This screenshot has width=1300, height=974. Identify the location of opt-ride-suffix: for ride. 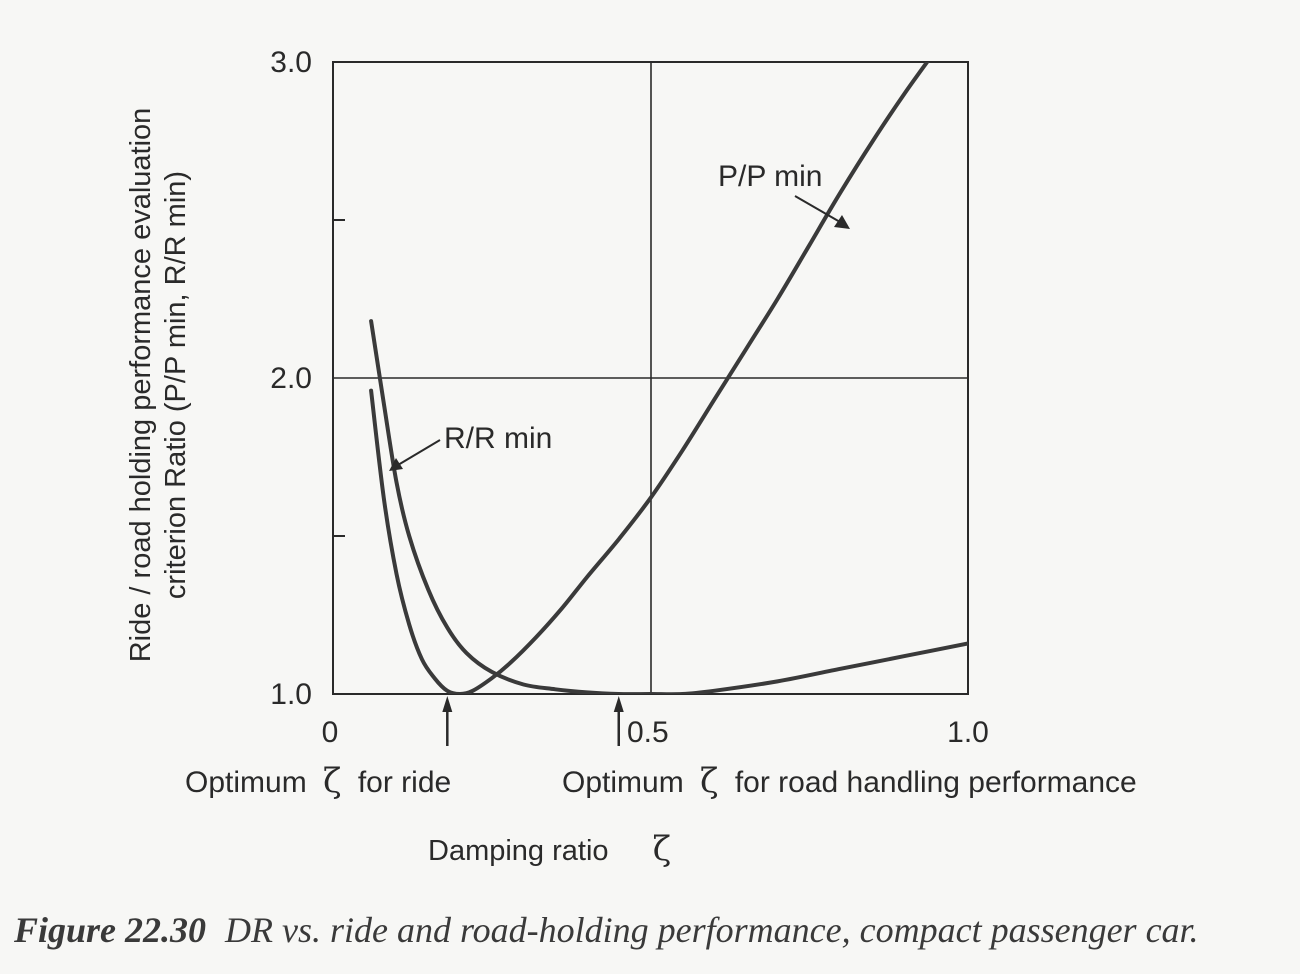
(404, 782).